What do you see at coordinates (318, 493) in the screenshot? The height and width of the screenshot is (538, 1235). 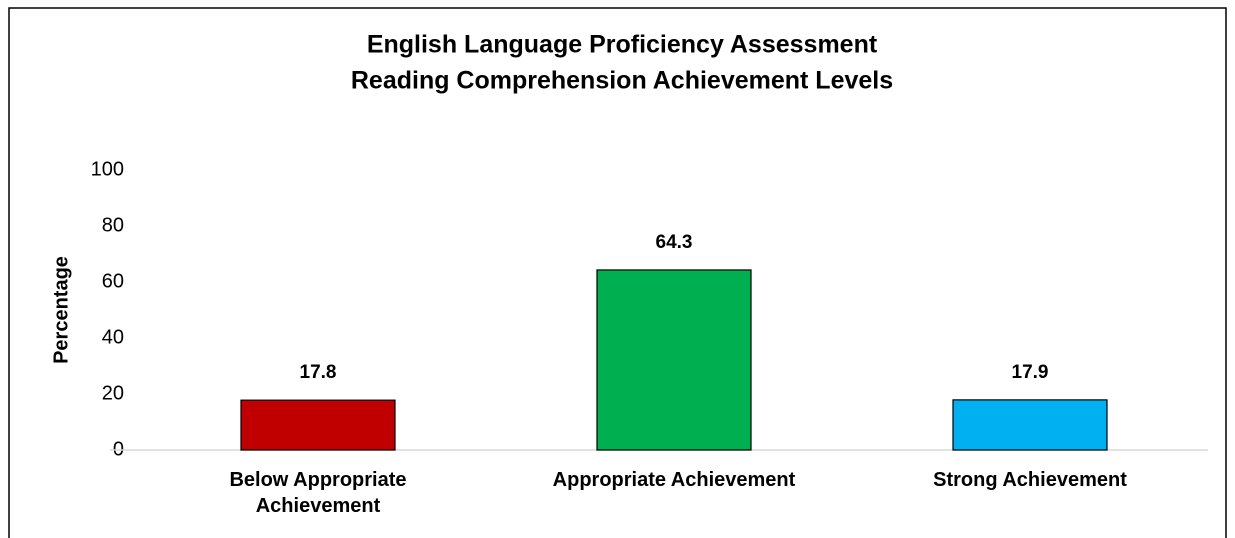 I see `x-tick-label: Below Appropriate Achievement` at bounding box center [318, 493].